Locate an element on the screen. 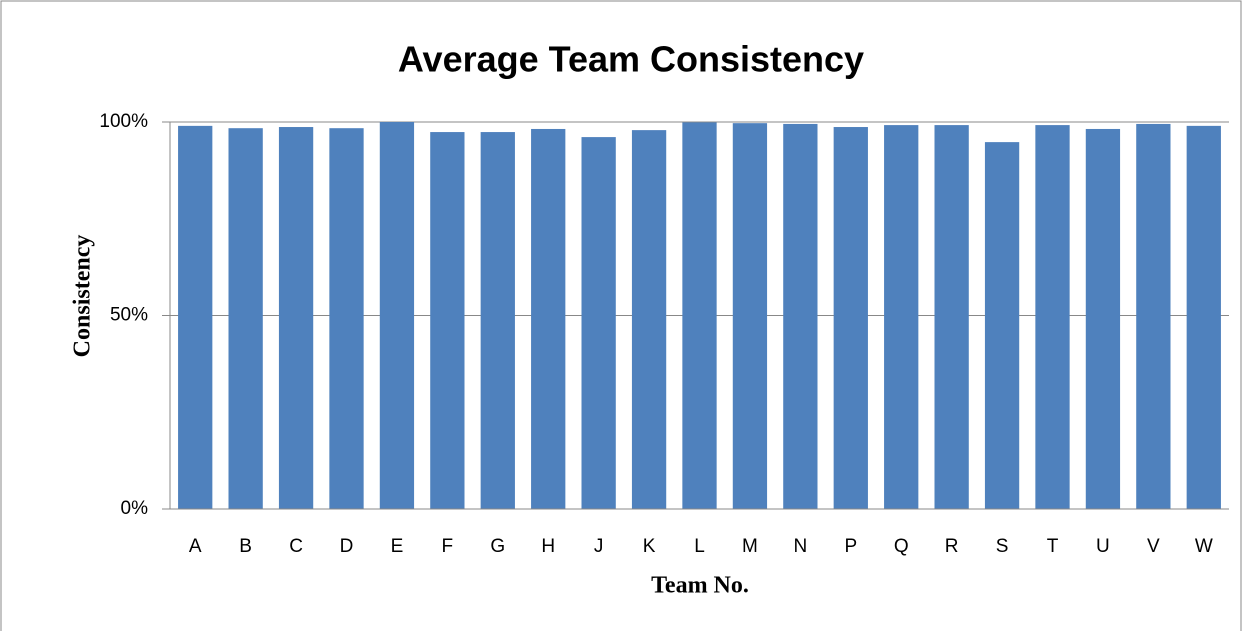 The image size is (1253, 631). x-tick-label: J is located at coordinates (599, 546).